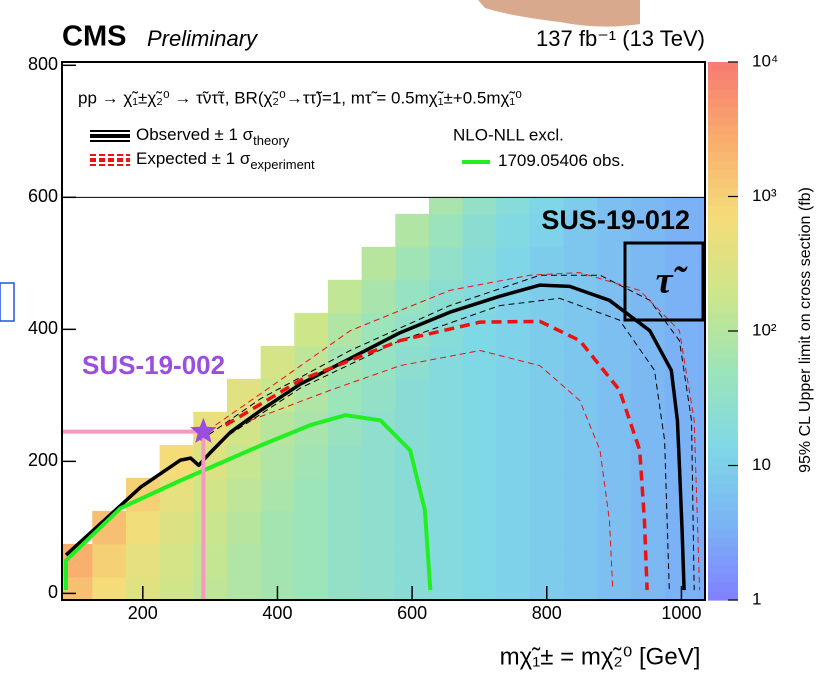 The height and width of the screenshot is (692, 837). I want to click on particle-box, so click(664, 281).